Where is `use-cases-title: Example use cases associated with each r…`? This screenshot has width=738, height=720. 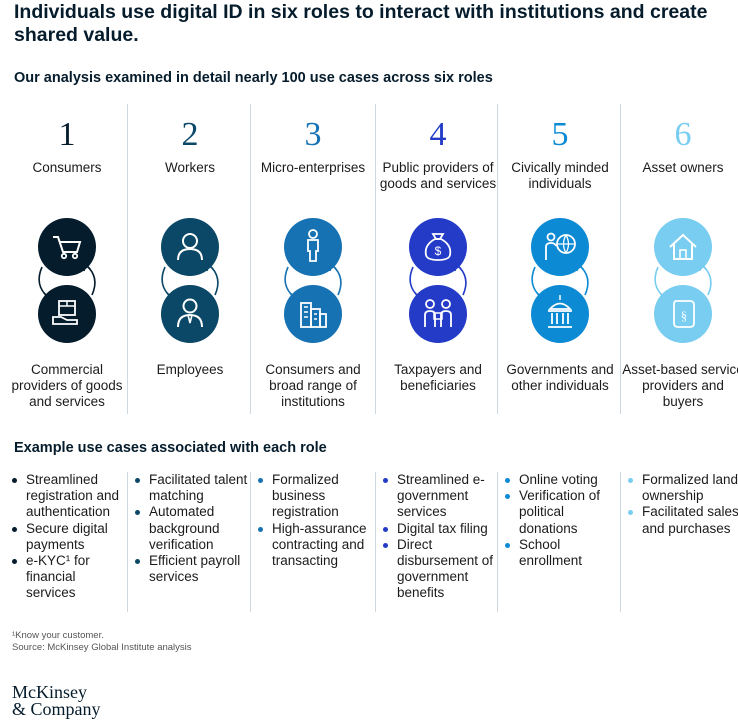 use-cases-title: Example use cases associated with each r… is located at coordinates (170, 448).